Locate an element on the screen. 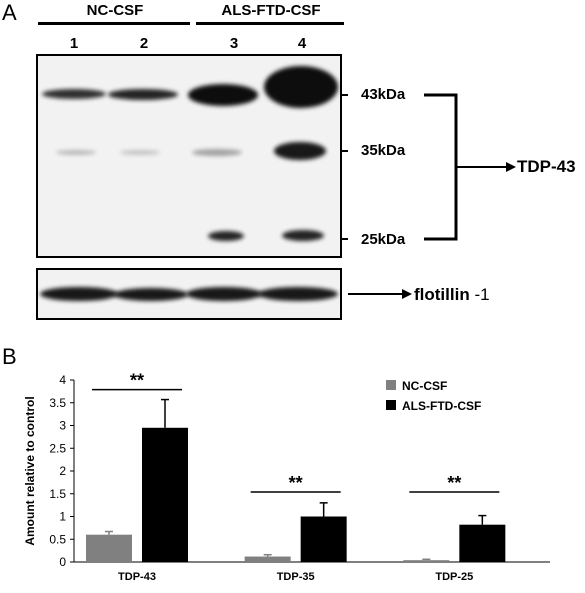  western-blot-loading-control is located at coordinates (189, 294).